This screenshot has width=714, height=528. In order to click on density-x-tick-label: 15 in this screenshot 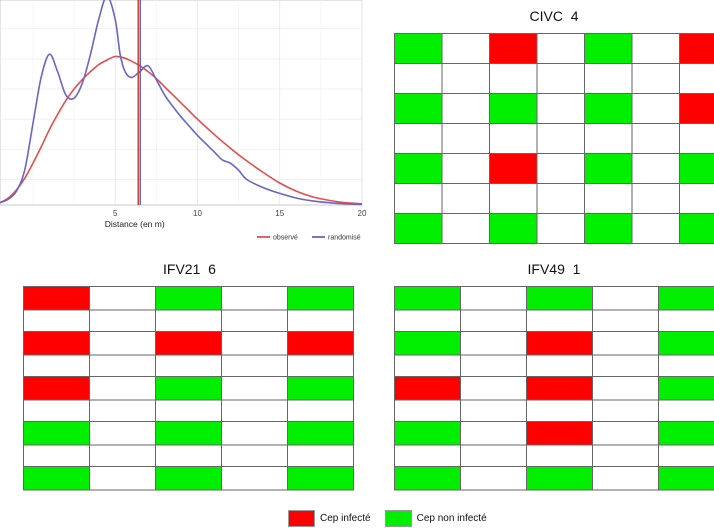, I will do `click(279, 213)`.